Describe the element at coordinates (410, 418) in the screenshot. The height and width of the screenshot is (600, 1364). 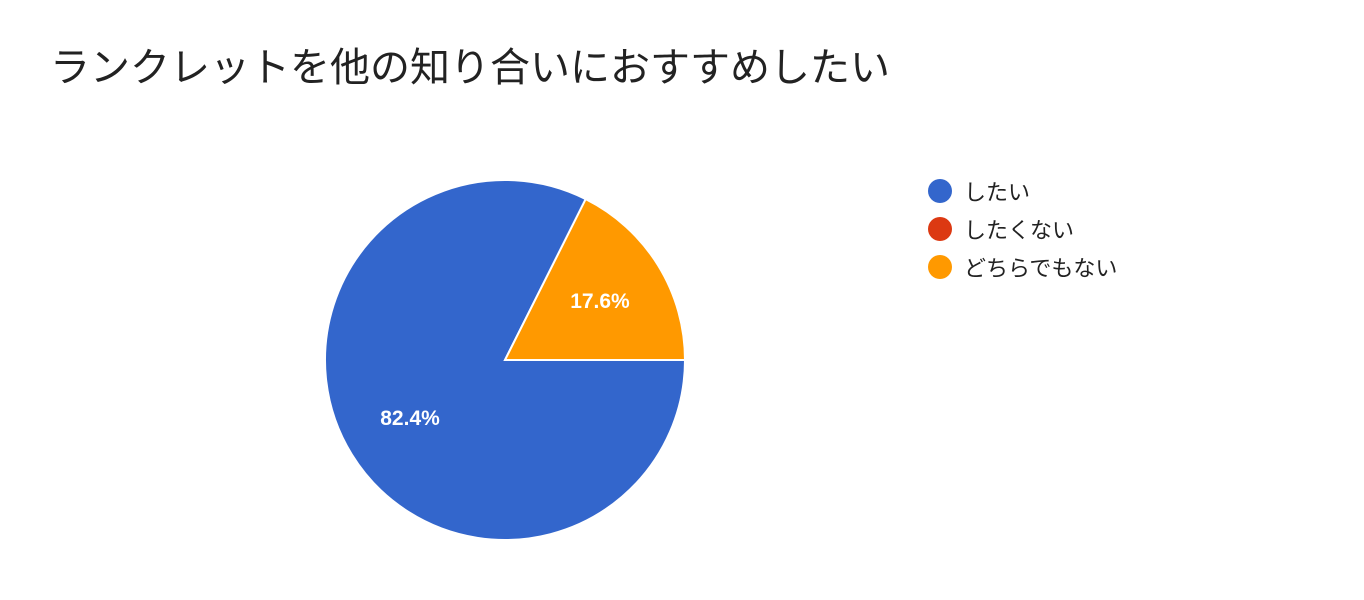
I see `pie-slice-label-0: 82.4%` at that location.